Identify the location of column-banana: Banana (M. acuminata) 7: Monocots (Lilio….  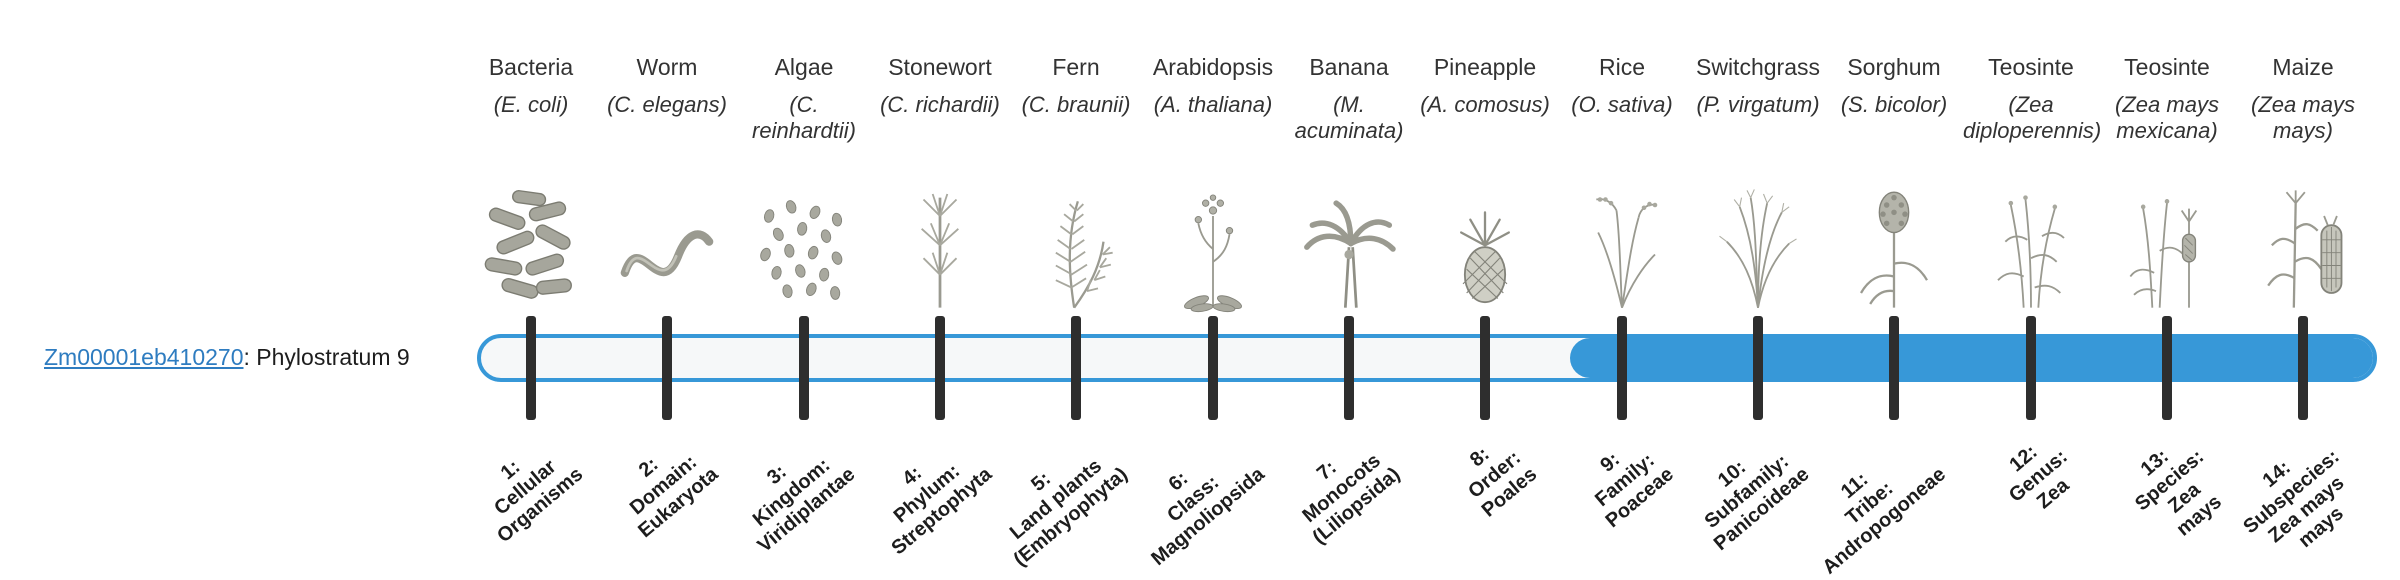
(1349, 290).